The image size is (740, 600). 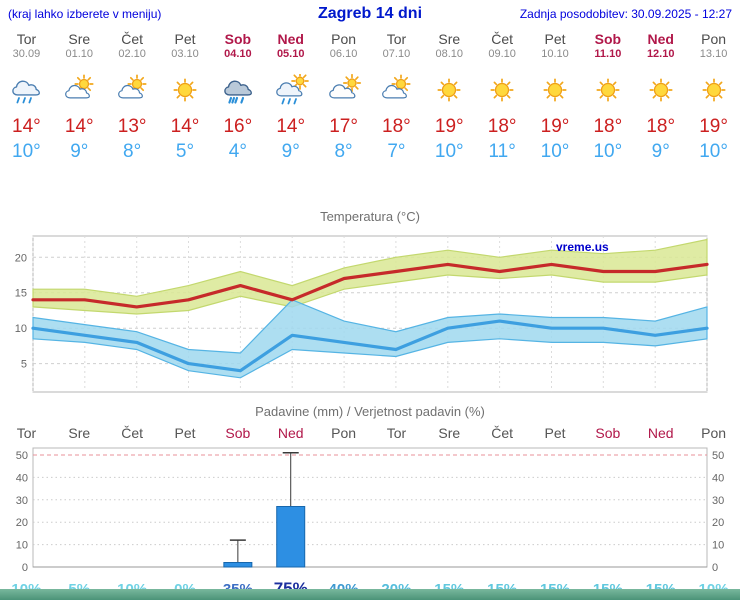 I want to click on day-date: 30.09, so click(x=26, y=54).